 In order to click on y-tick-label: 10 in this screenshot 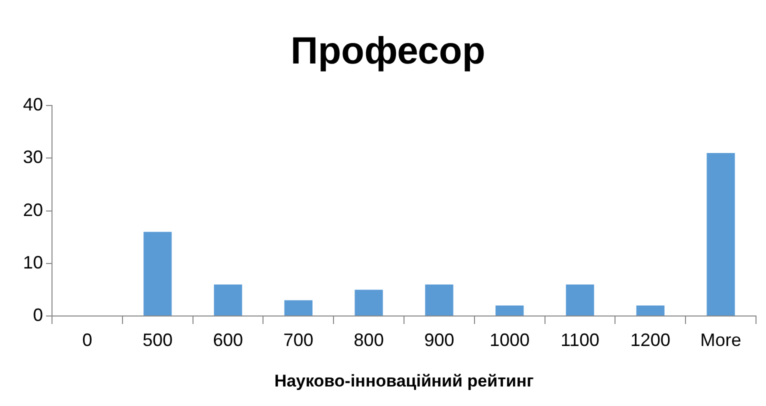, I will do `click(33, 262)`.